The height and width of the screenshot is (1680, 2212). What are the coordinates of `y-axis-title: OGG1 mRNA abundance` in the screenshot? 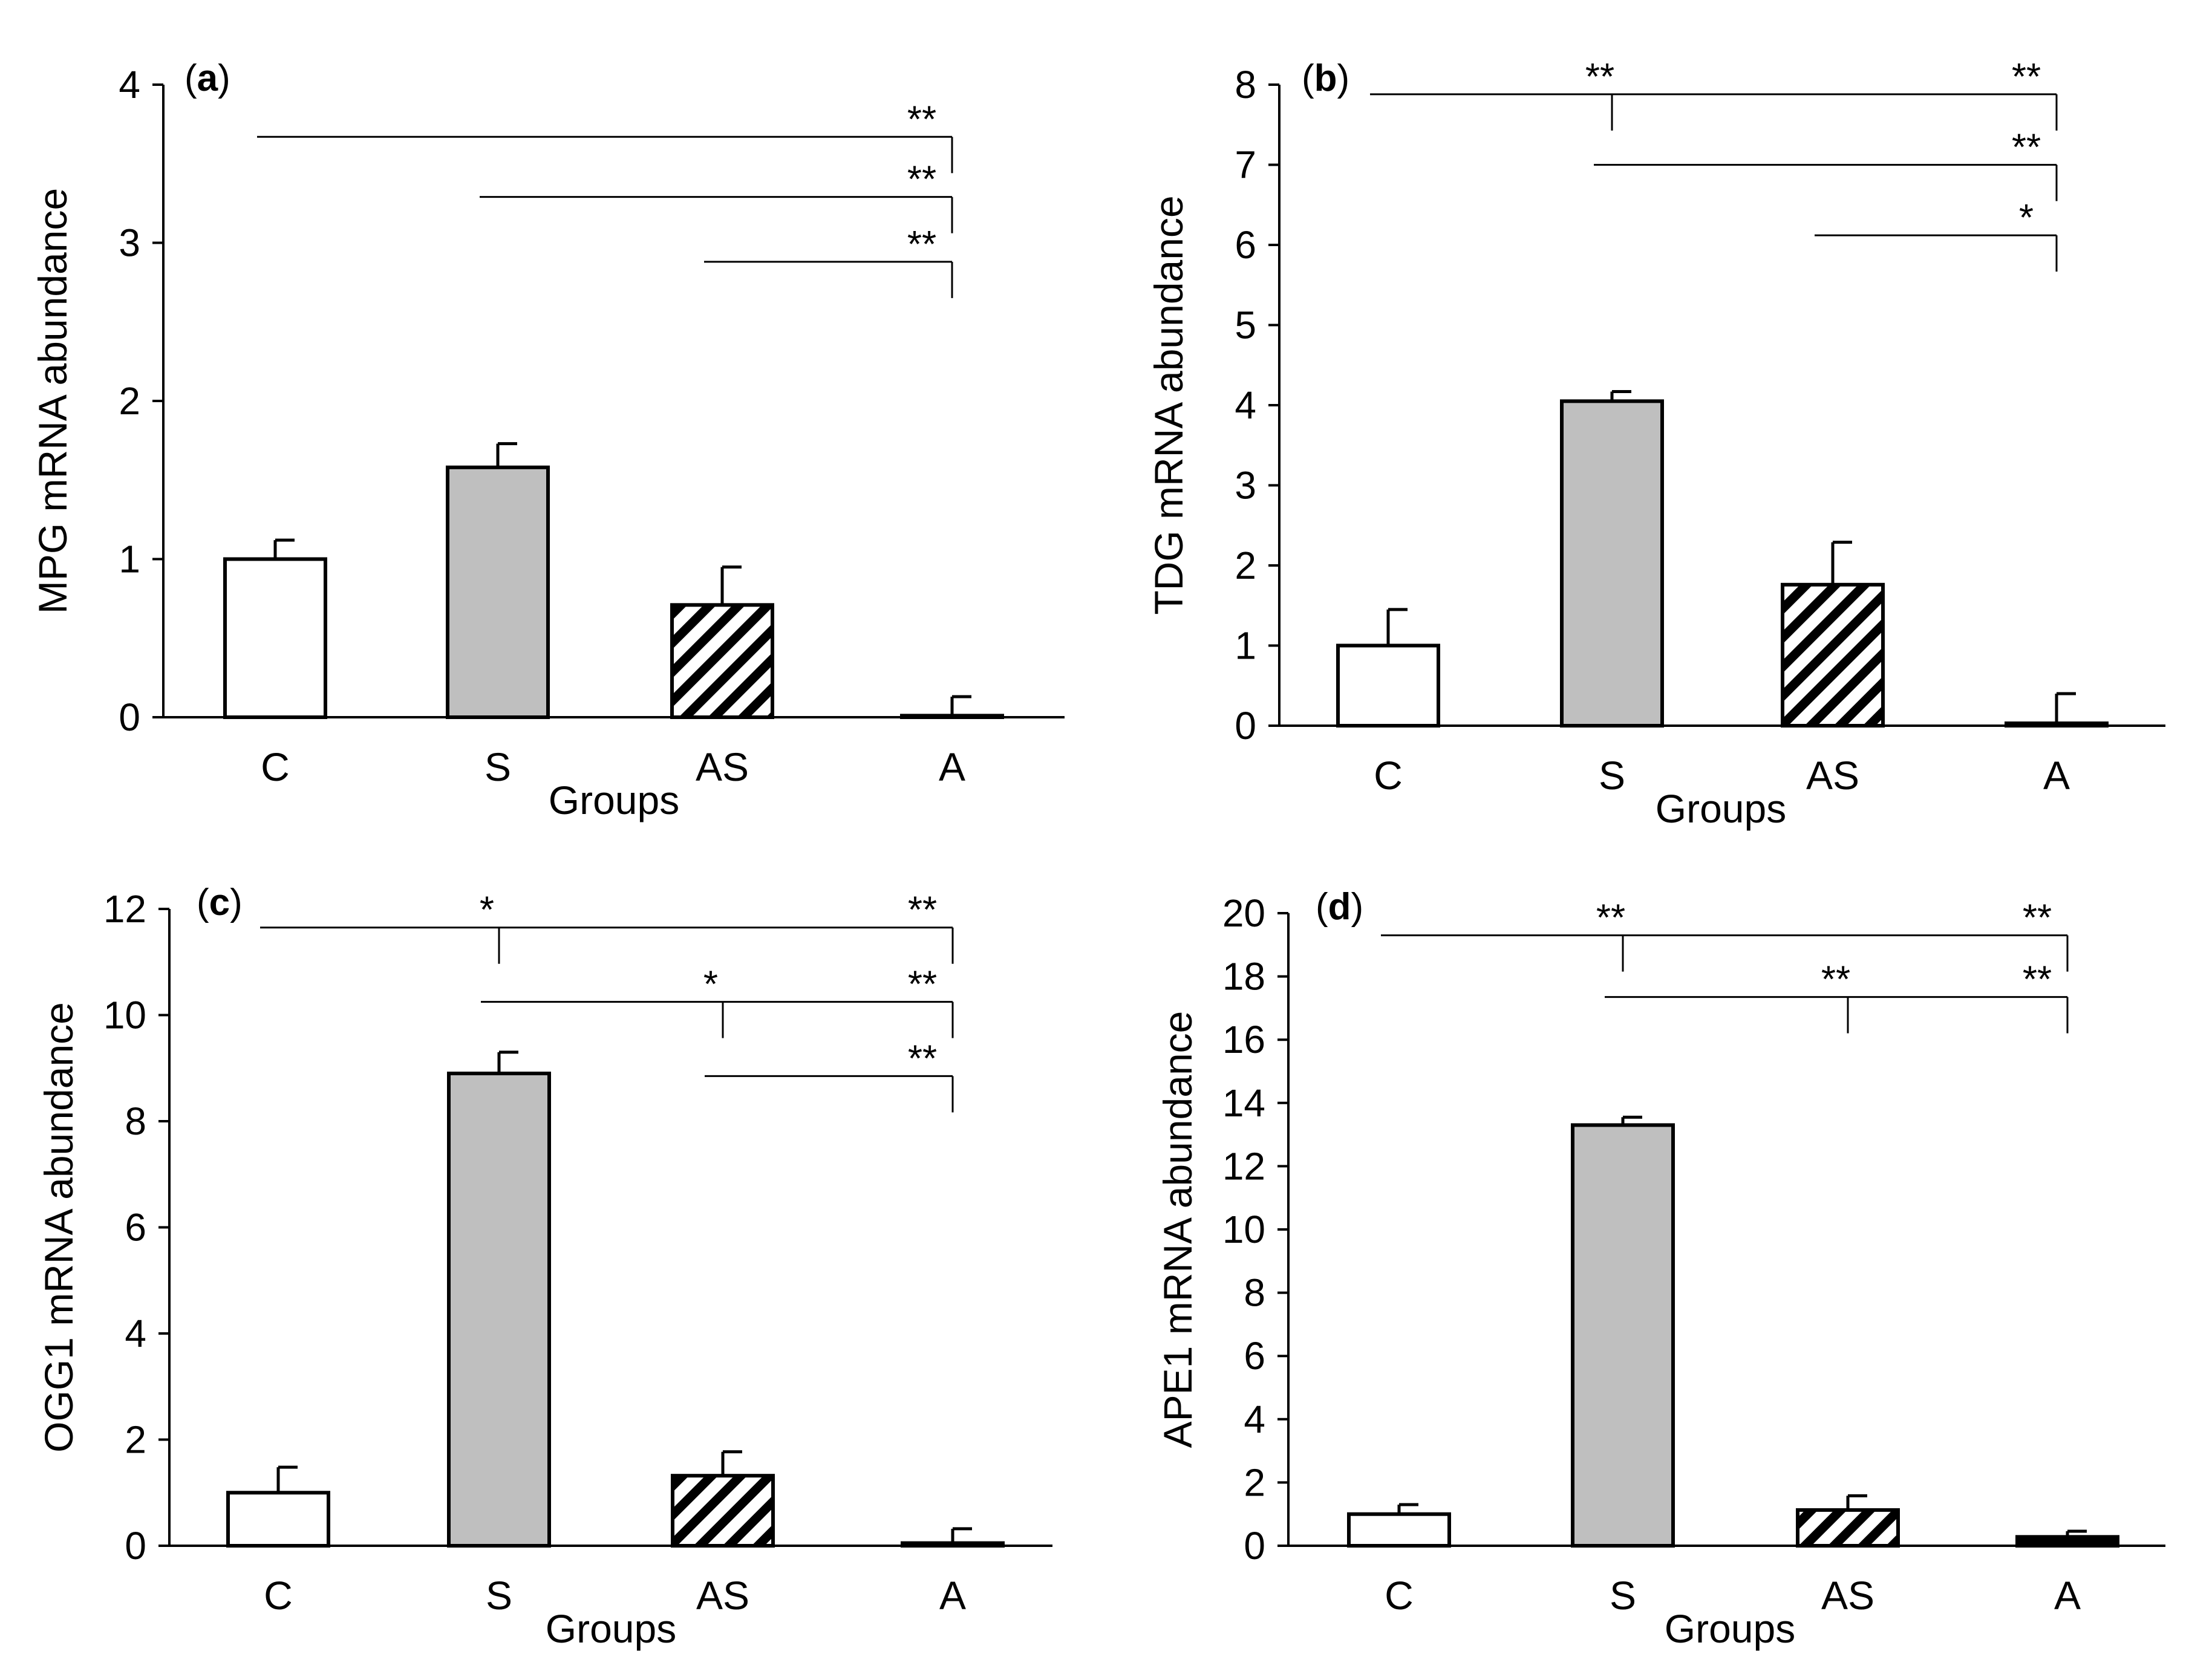 It's located at (58, 1227).